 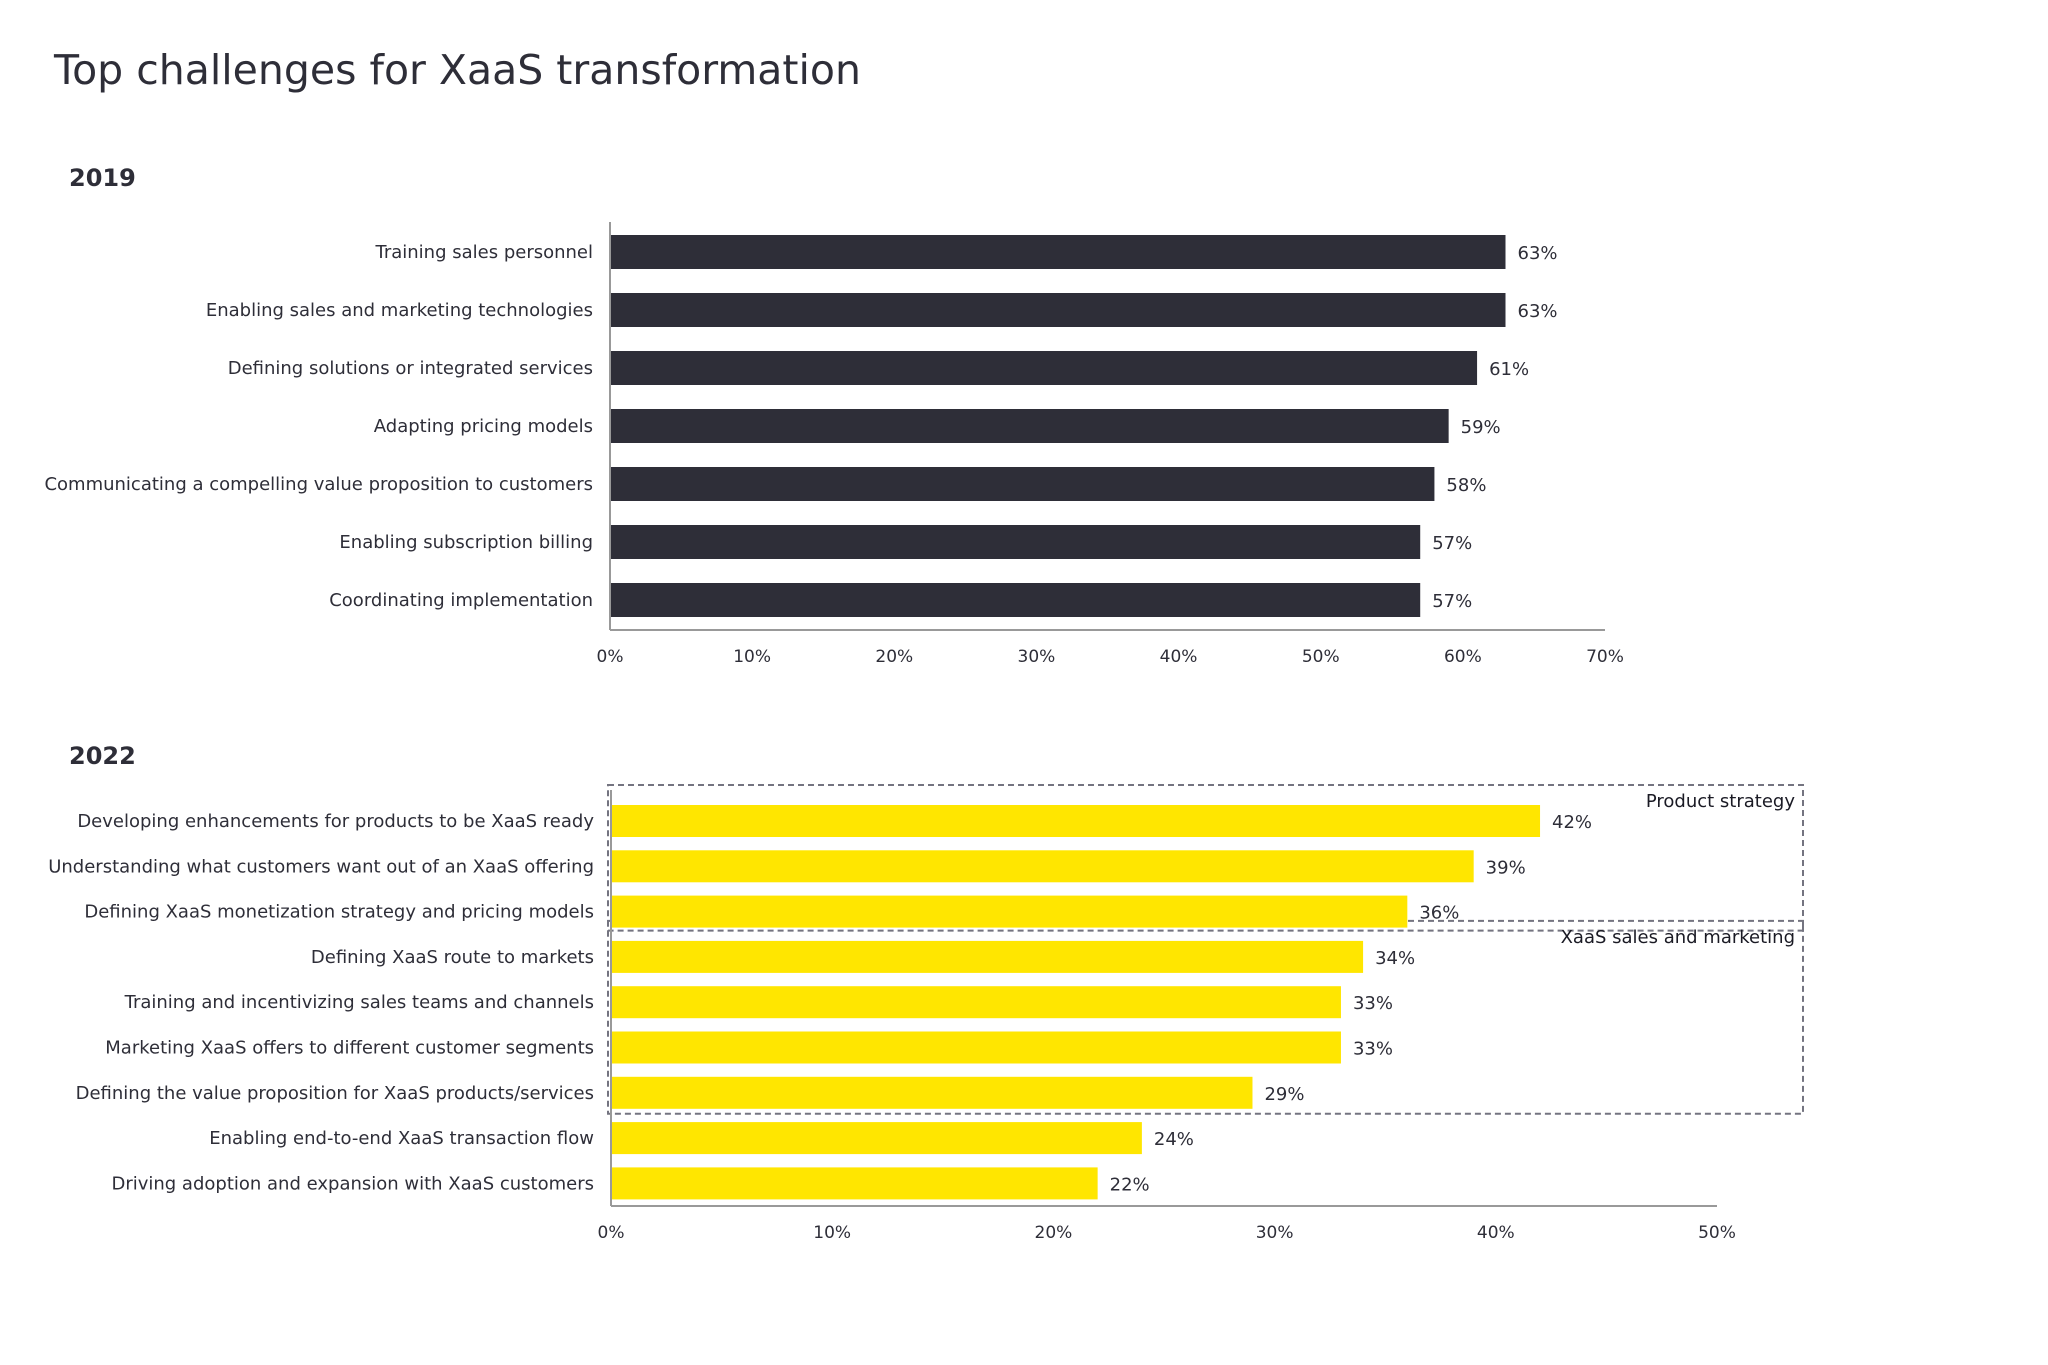 I want to click on value-label-2022-5: 33%, so click(x=1373, y=1049).